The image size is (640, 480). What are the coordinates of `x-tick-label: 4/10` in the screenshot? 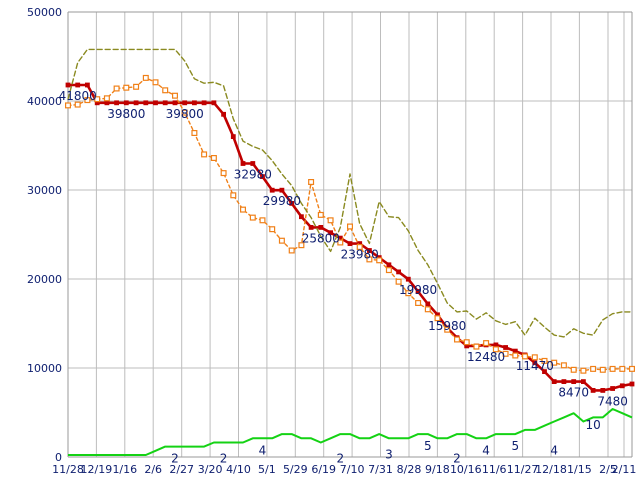 It's located at (238, 469).